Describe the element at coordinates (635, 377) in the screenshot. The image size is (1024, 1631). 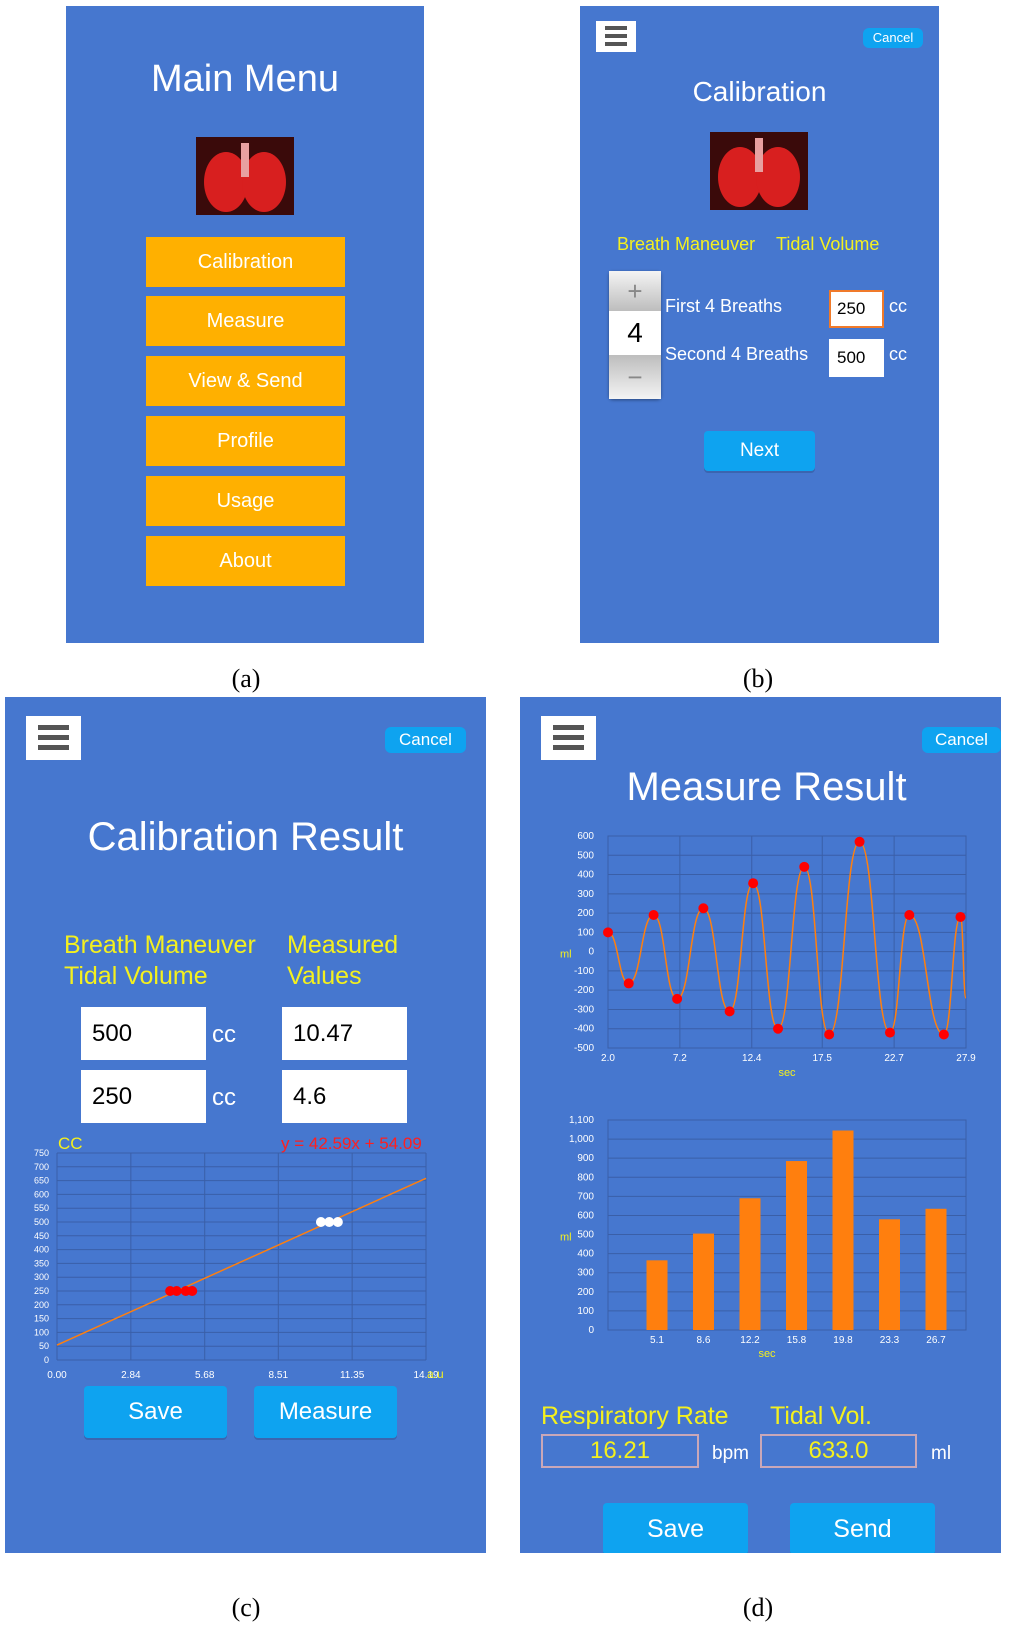
I see `stepper-minus-button: −` at that location.